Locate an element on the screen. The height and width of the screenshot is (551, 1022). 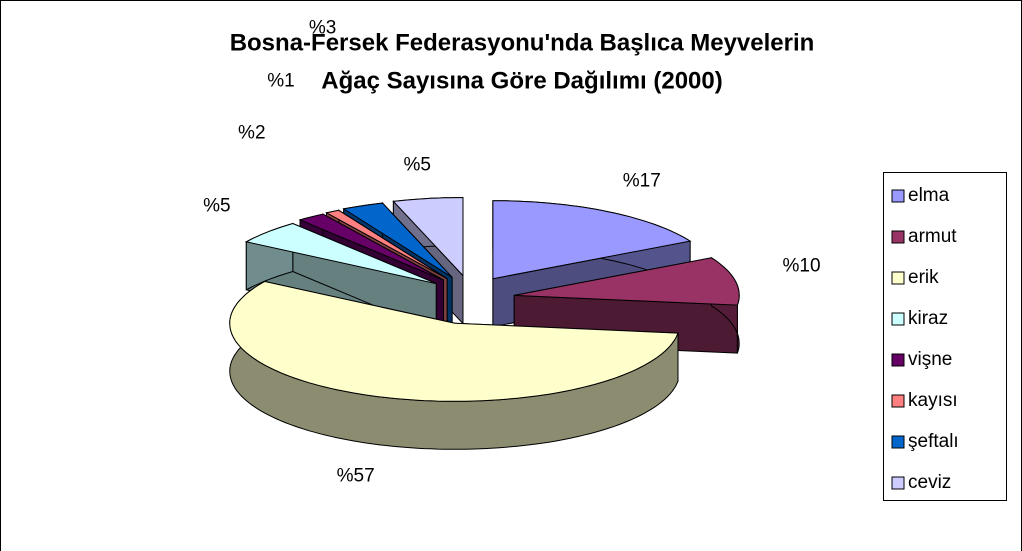
data-label: %10 is located at coordinates (802, 265).